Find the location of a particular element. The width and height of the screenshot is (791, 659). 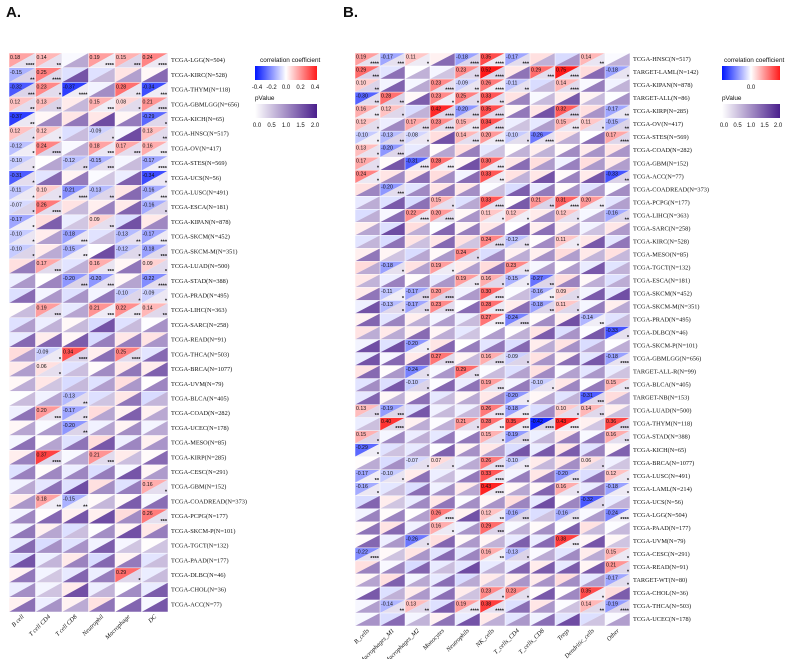

row-label: TCGA-TGCT(N=132) is located at coordinates (199, 546).